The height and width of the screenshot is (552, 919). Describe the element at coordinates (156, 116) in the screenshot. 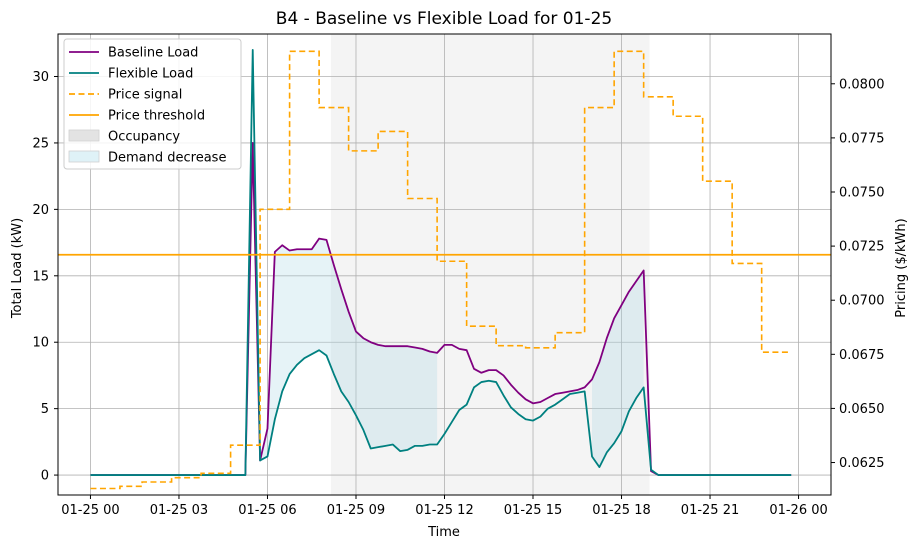

I see `legend-label-price-threshold: Price threshold` at that location.